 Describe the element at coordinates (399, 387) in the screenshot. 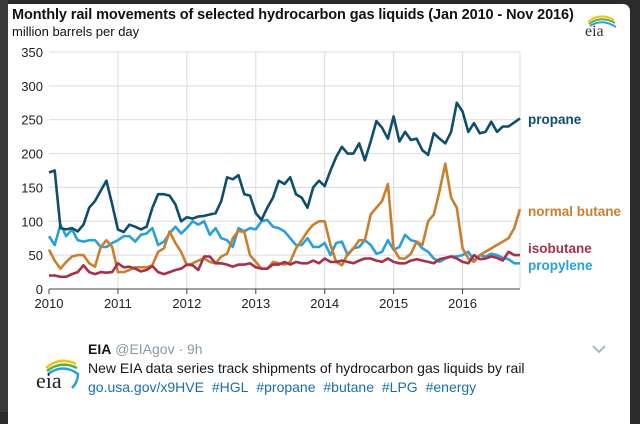

I see `hashtag: #LPG` at that location.